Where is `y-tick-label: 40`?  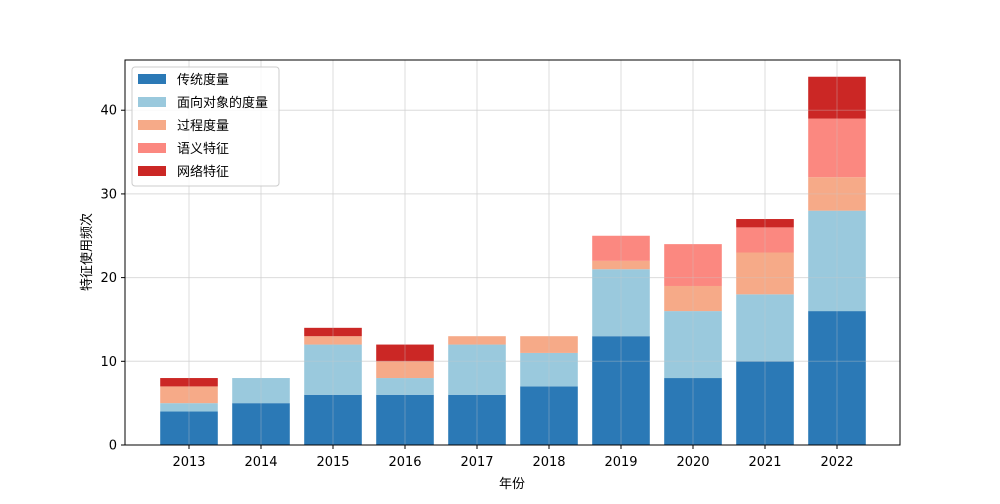 y-tick-label: 40 is located at coordinates (108, 111).